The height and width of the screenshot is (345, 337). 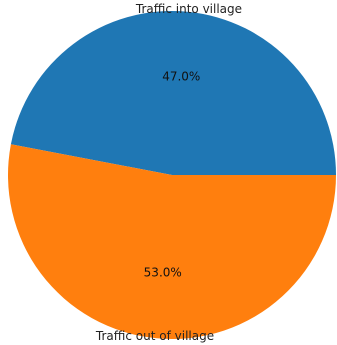 I want to click on slice-label-traffic-into-village: Traffic into village, so click(x=188, y=9).